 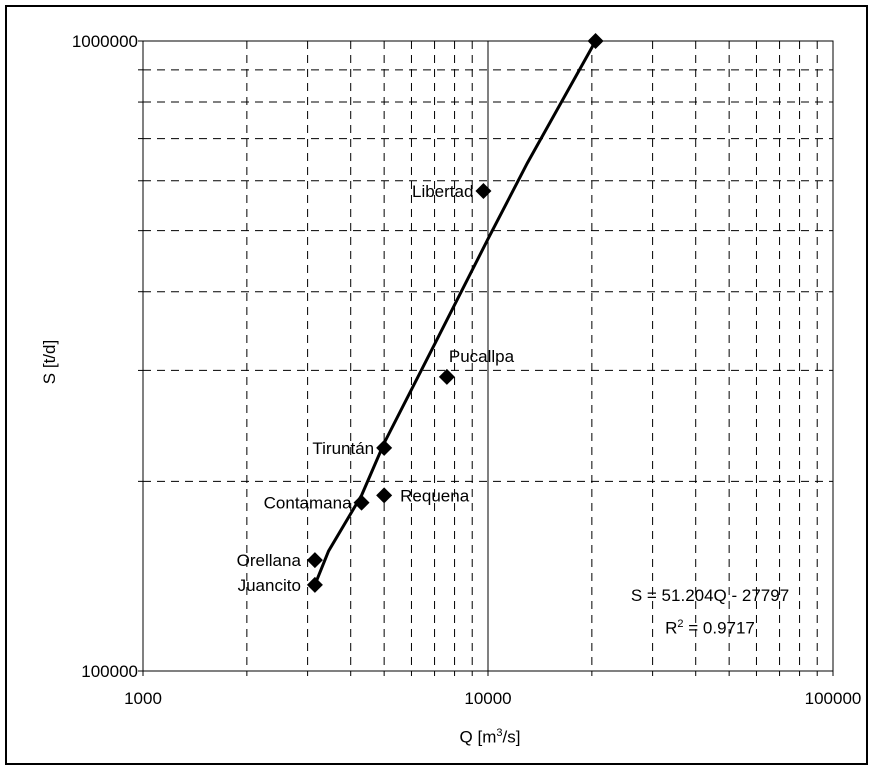 What do you see at coordinates (478, 737) in the screenshot?
I see `x-axis-label-main: Q [m` at bounding box center [478, 737].